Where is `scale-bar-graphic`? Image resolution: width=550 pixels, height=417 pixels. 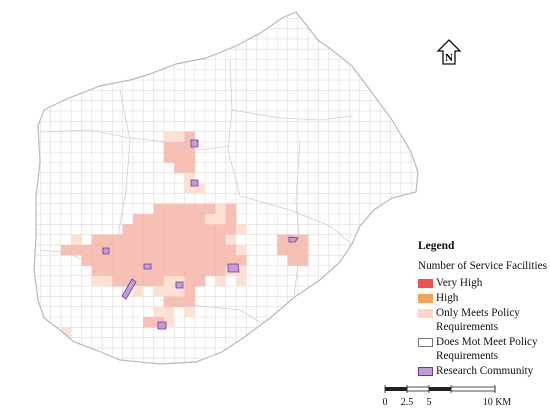
scale-bar-graphic is located at coordinates (440, 389).